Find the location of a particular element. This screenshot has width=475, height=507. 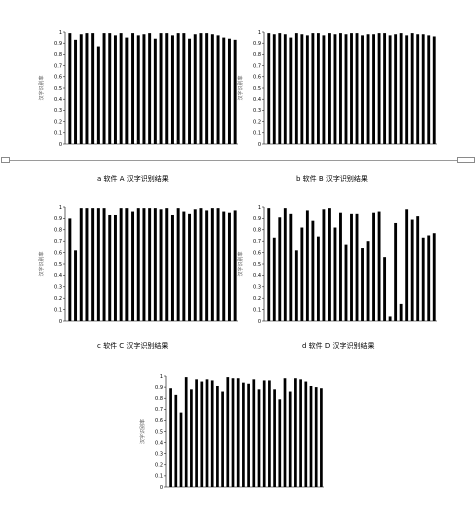

chart-b: 汉字识别率 0 0.1 0.2 0.3 0.4 0.5 0.6 0.7 0.8 0.9 1 is located at coordinates (337, 89).